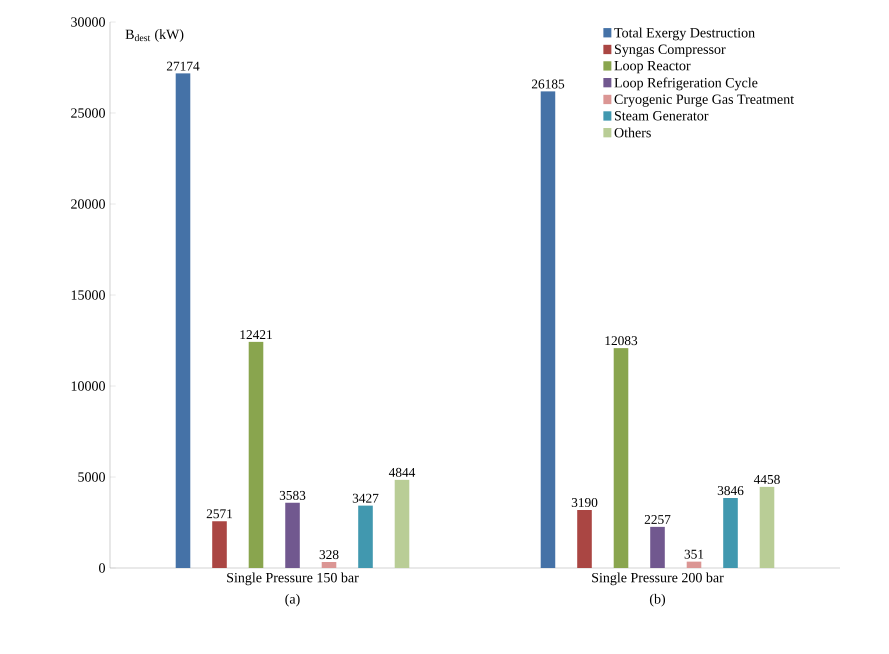  I want to click on data-label: 4458, so click(767, 479).